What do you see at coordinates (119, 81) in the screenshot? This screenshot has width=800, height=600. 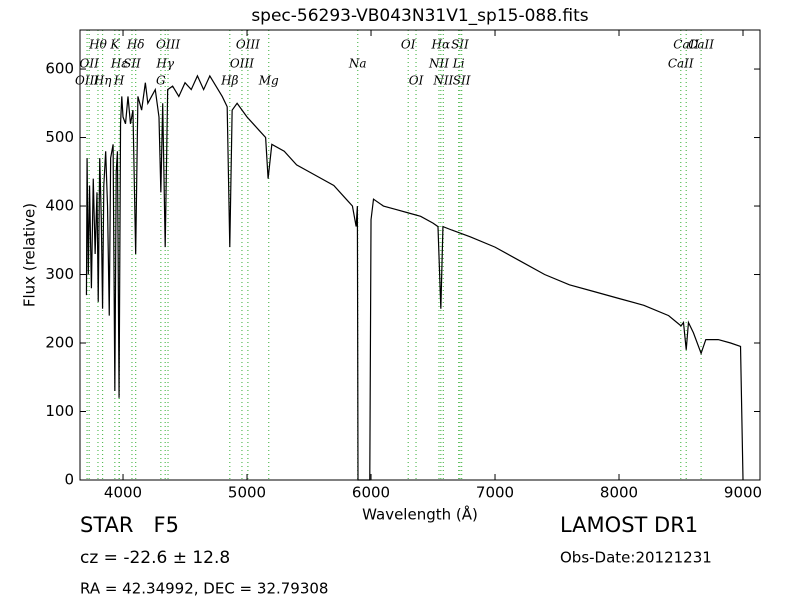 I see `spectral-line-label: H` at bounding box center [119, 81].